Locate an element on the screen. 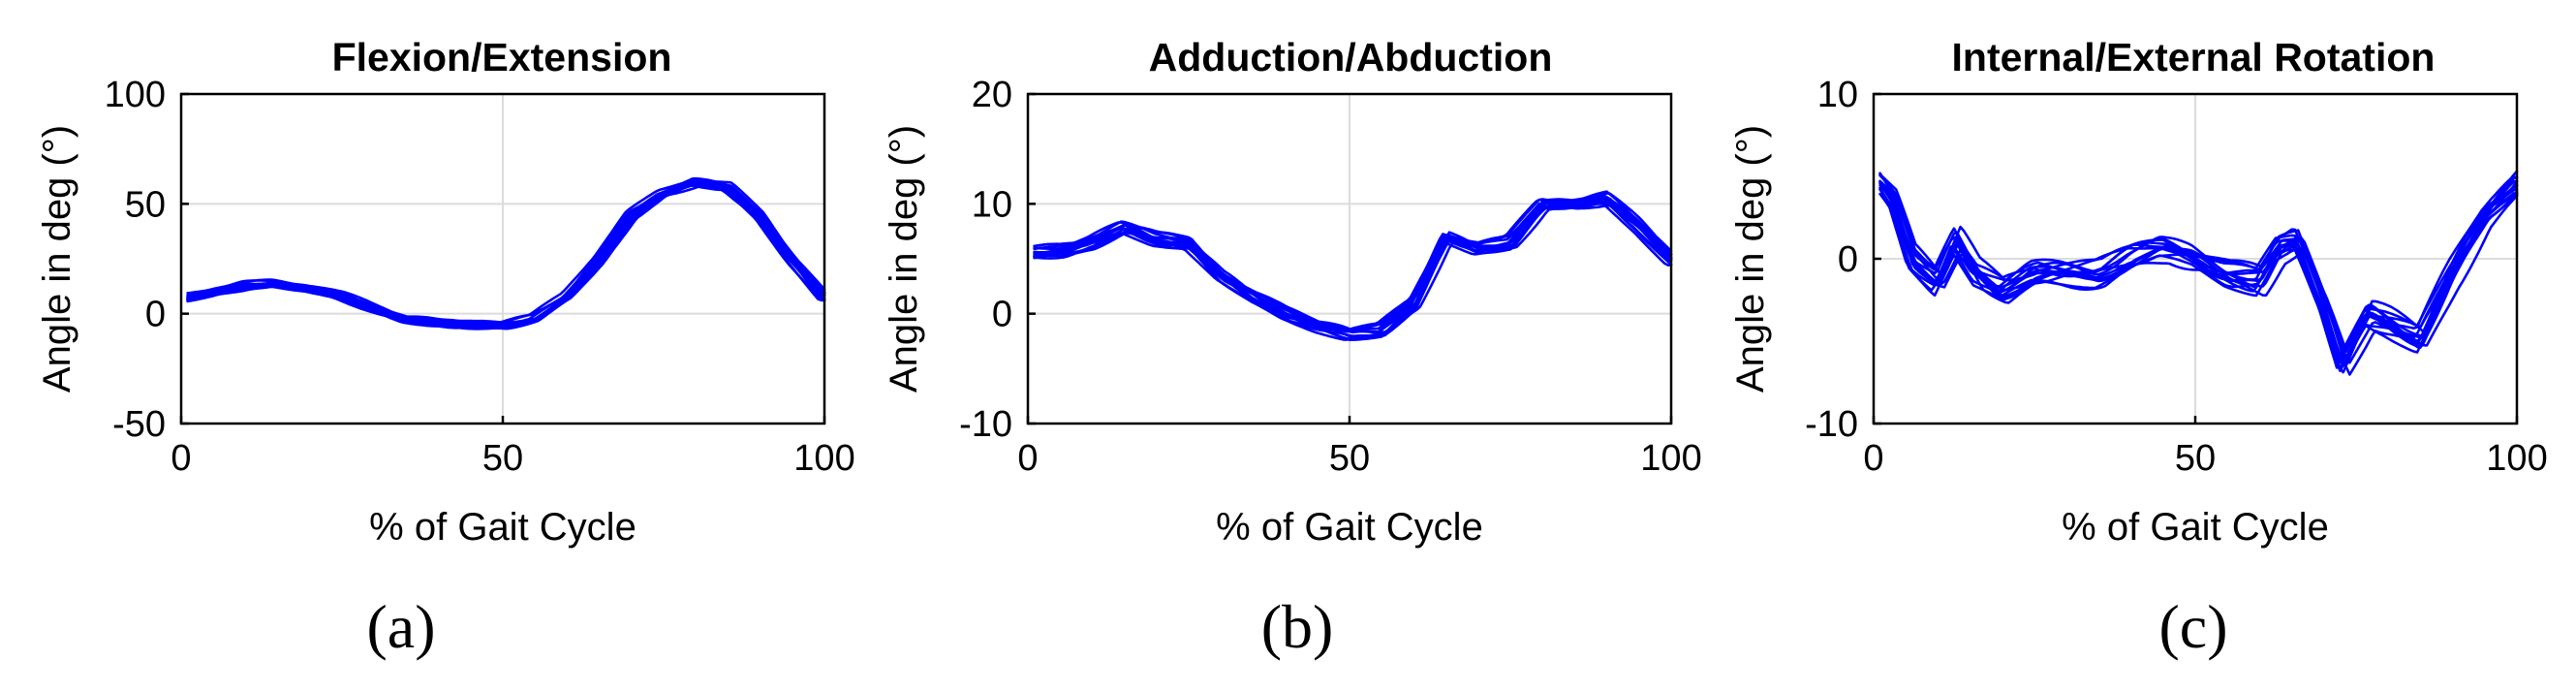 The image size is (2576, 692). chart-title: Flexion/Extension is located at coordinates (502, 57).